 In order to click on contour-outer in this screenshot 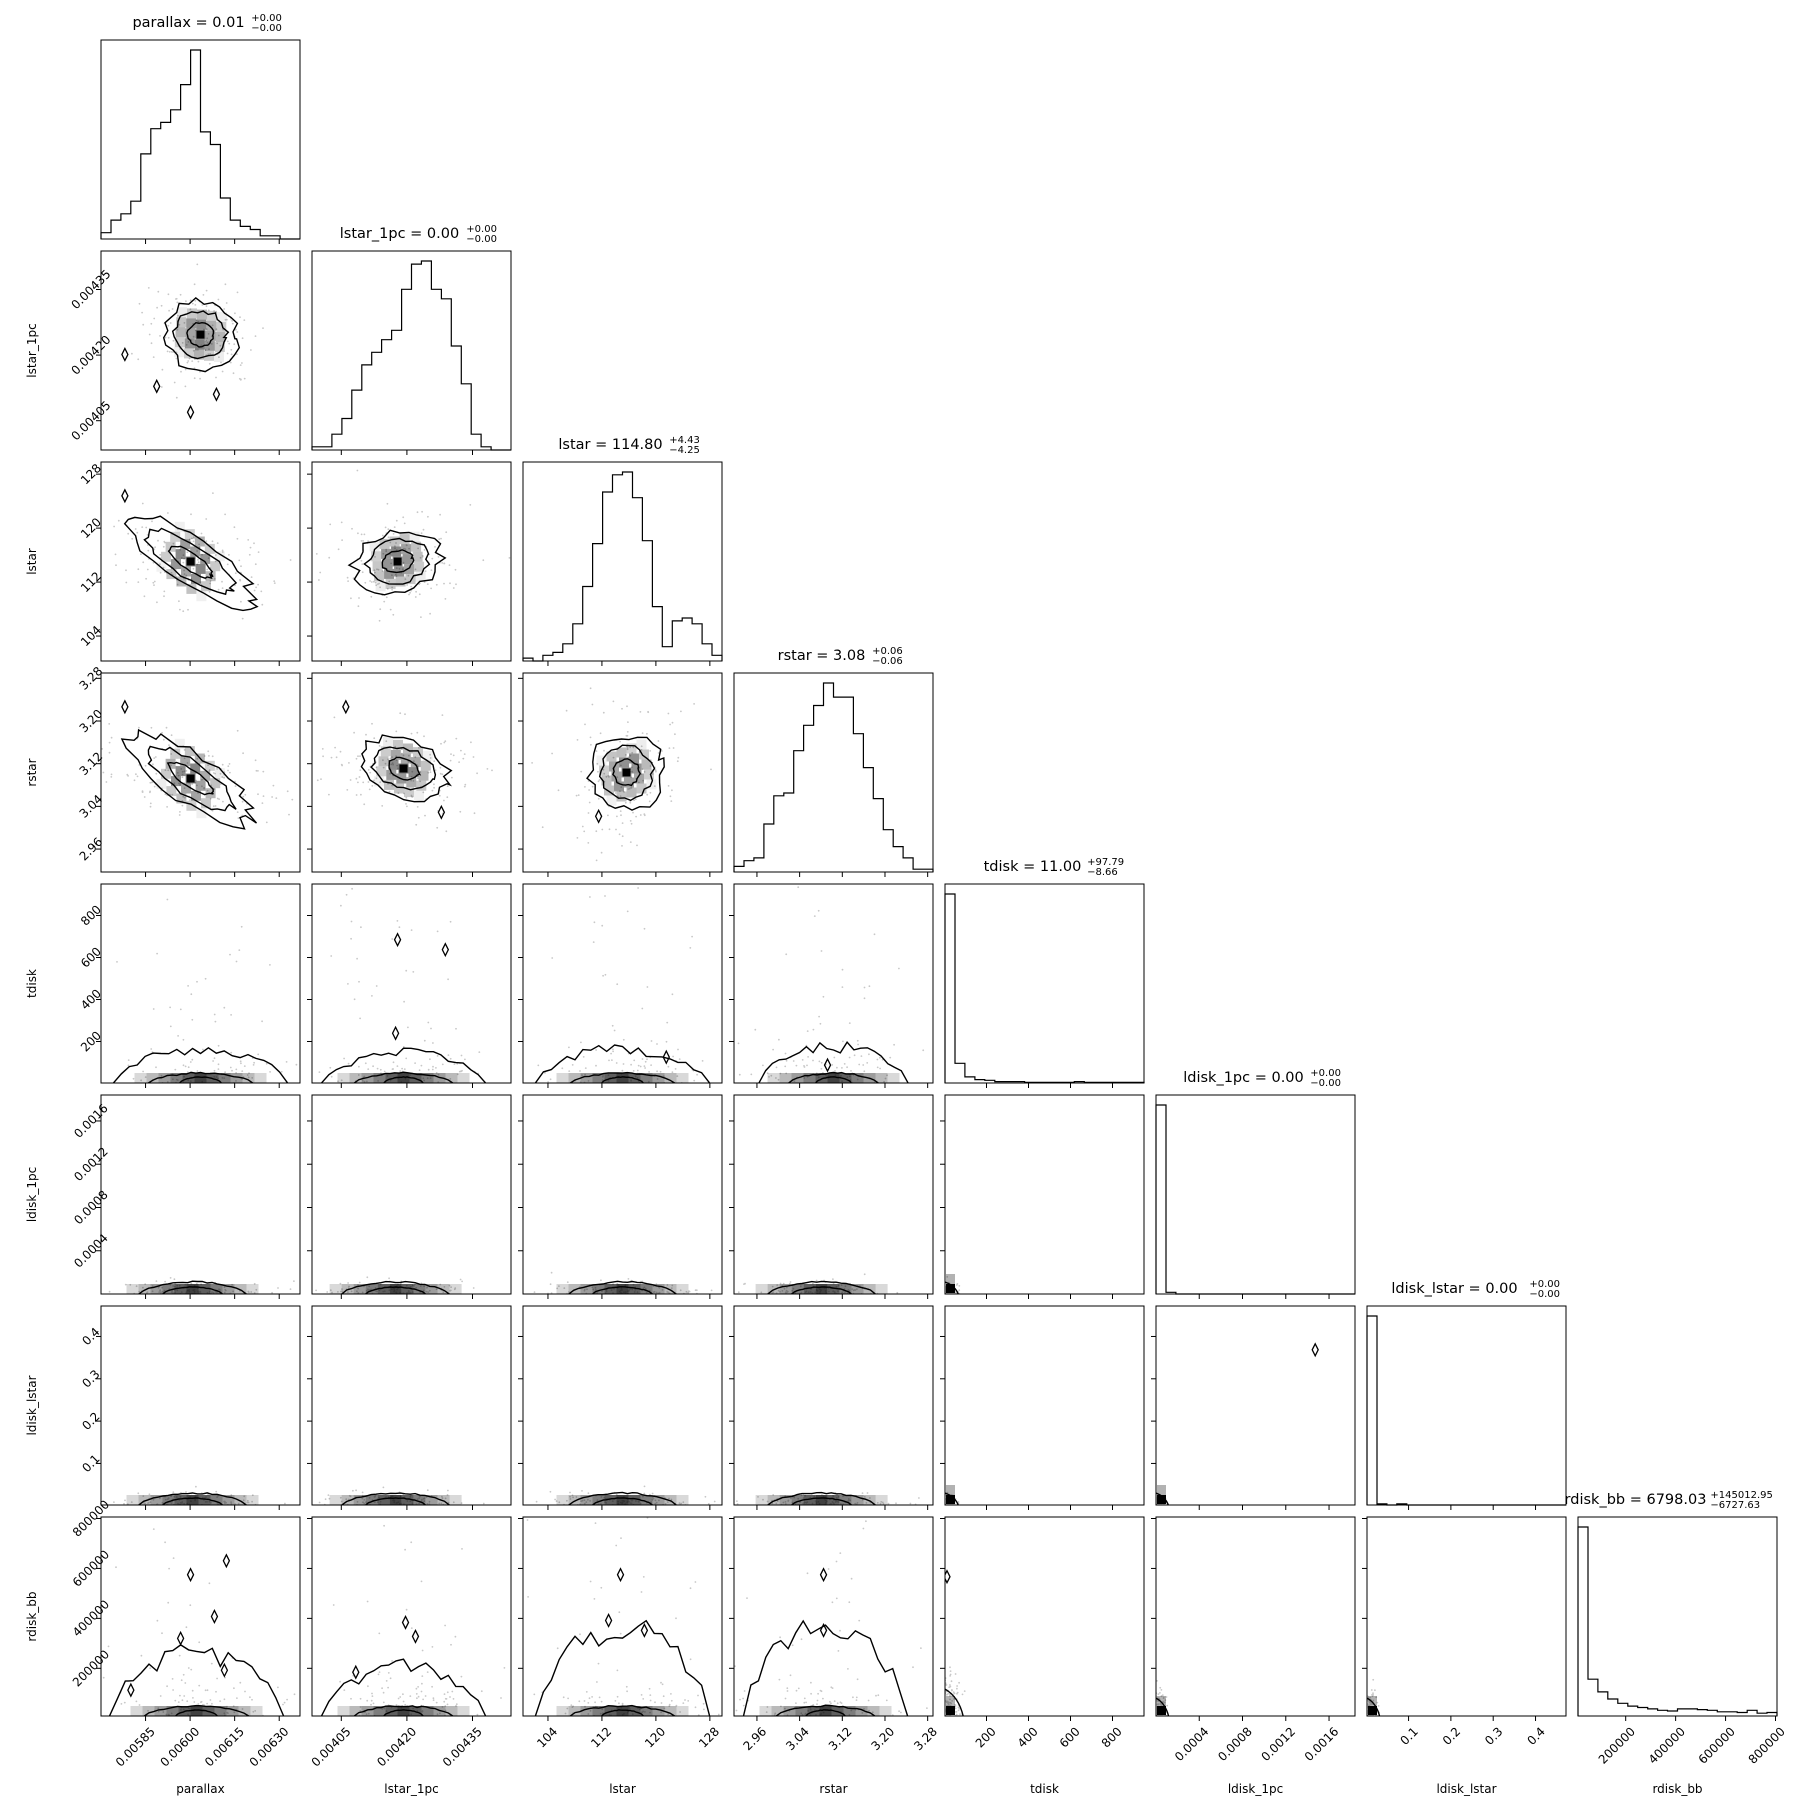, I will do `click(952, 1498)`.